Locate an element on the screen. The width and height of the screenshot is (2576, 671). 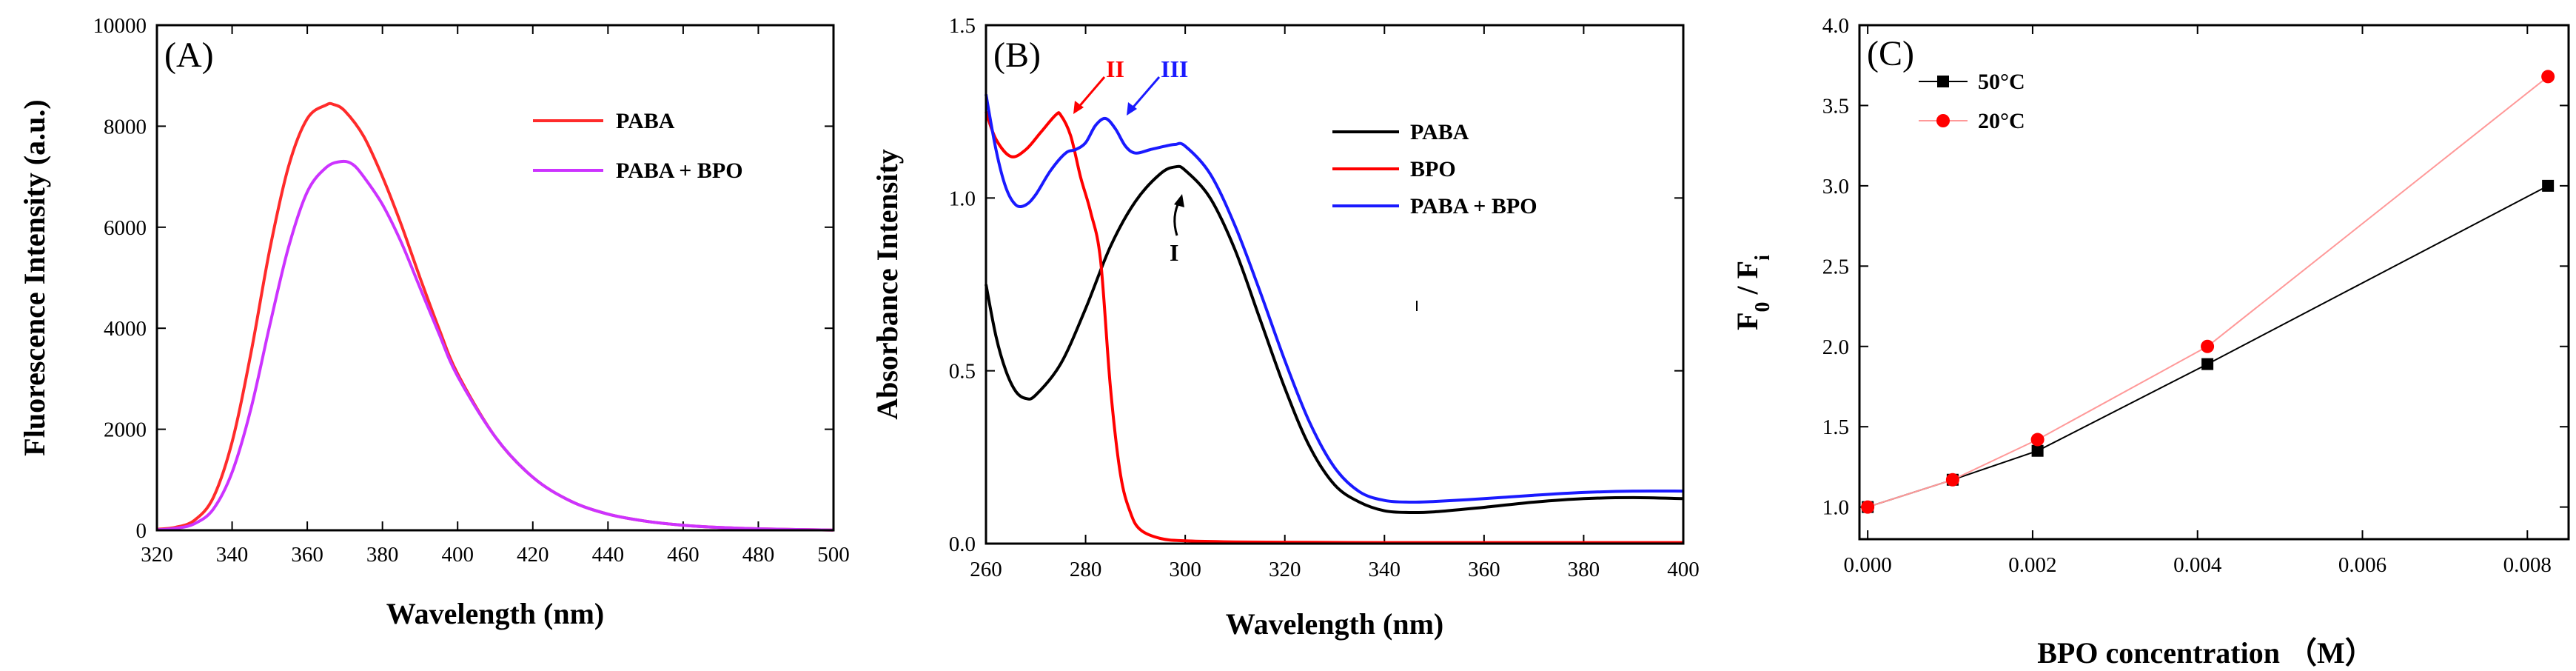
panel-b-series-paba is located at coordinates (1334, 339).